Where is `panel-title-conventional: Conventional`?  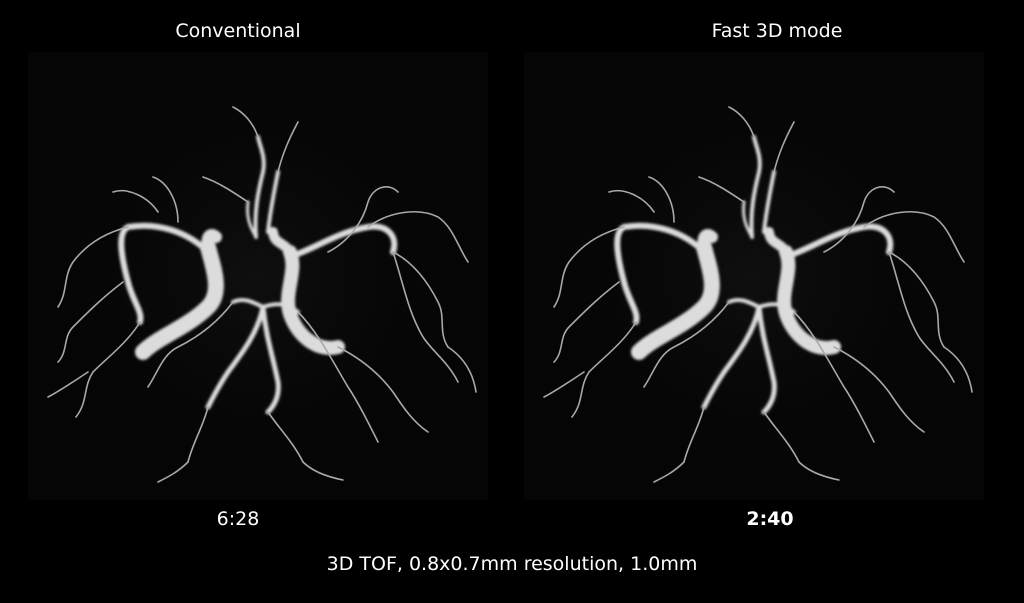 panel-title-conventional: Conventional is located at coordinates (238, 31).